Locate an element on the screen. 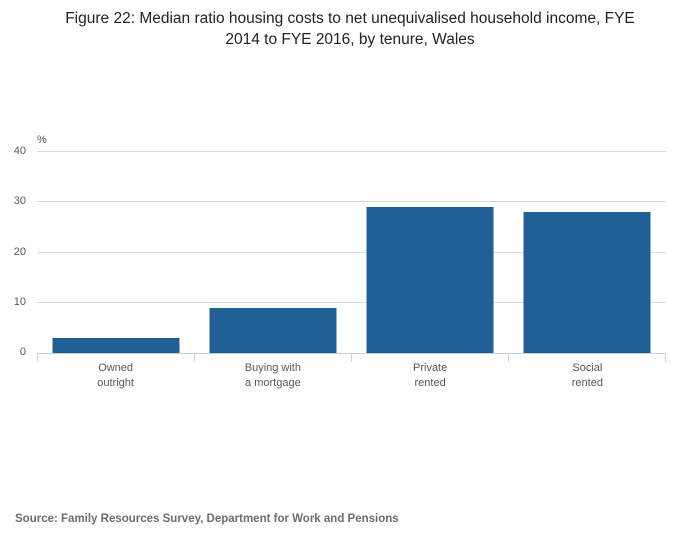 This screenshot has height=549, width=700. x-label-line: outright is located at coordinates (115, 383).